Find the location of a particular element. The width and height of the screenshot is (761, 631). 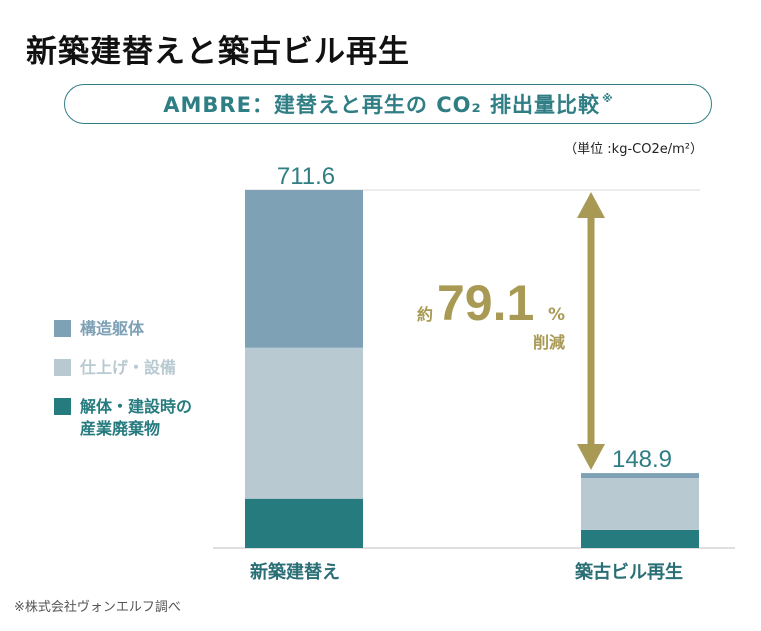

legend-item-waste: 解体・建設時の 産業廃棄物 is located at coordinates (123, 418).